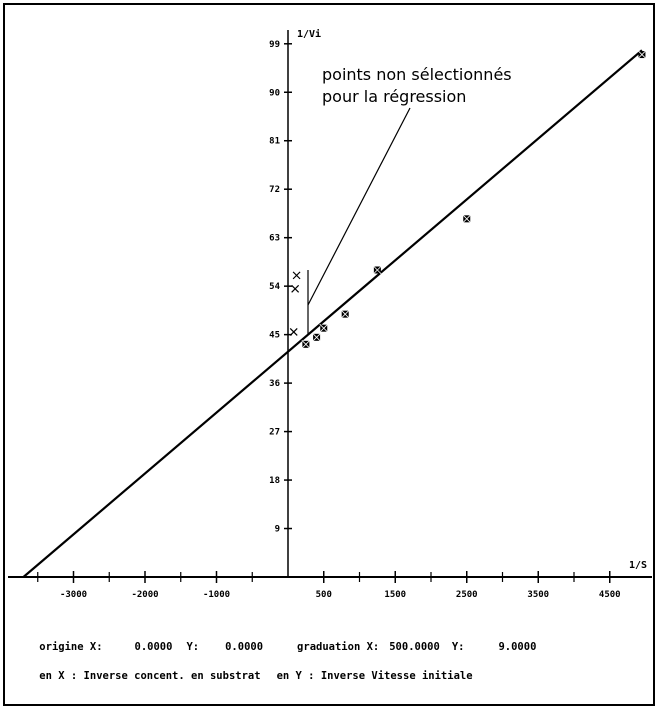  What do you see at coordinates (274, 142) in the screenshot?
I see `y-tick-label: 81` at bounding box center [274, 142].